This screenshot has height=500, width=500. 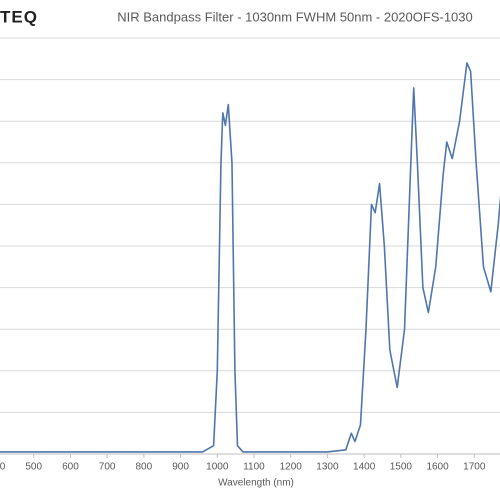 What do you see at coordinates (144, 467) in the screenshot?
I see `x-tick-label: 800` at bounding box center [144, 467].